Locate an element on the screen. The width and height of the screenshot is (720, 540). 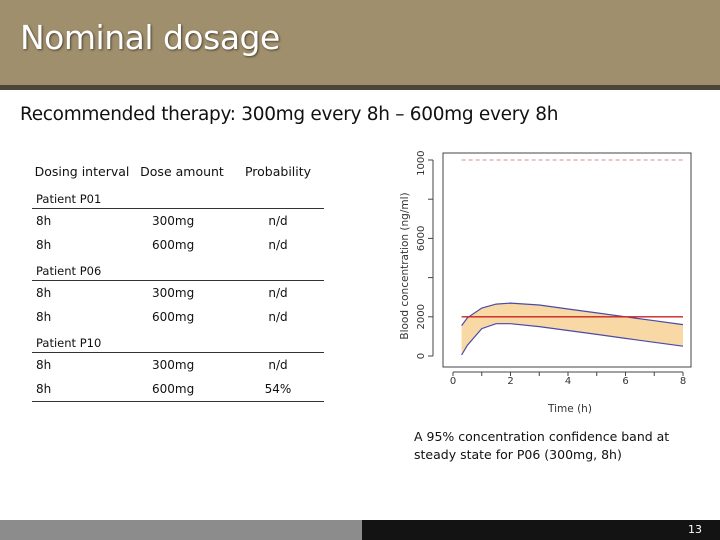
x-tick-label: 0 is located at coordinates (453, 381).